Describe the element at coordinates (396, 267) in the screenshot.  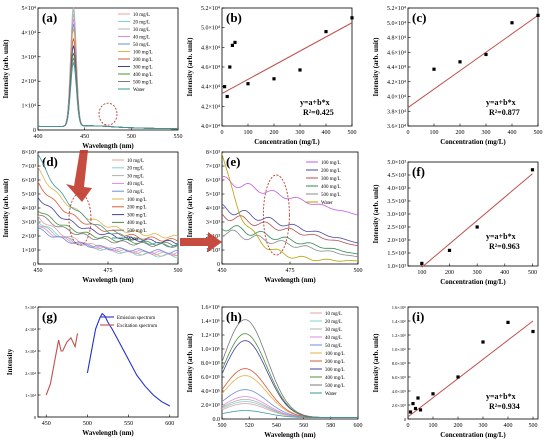
I see `y-tick-label: 1.0×10³` at that location.